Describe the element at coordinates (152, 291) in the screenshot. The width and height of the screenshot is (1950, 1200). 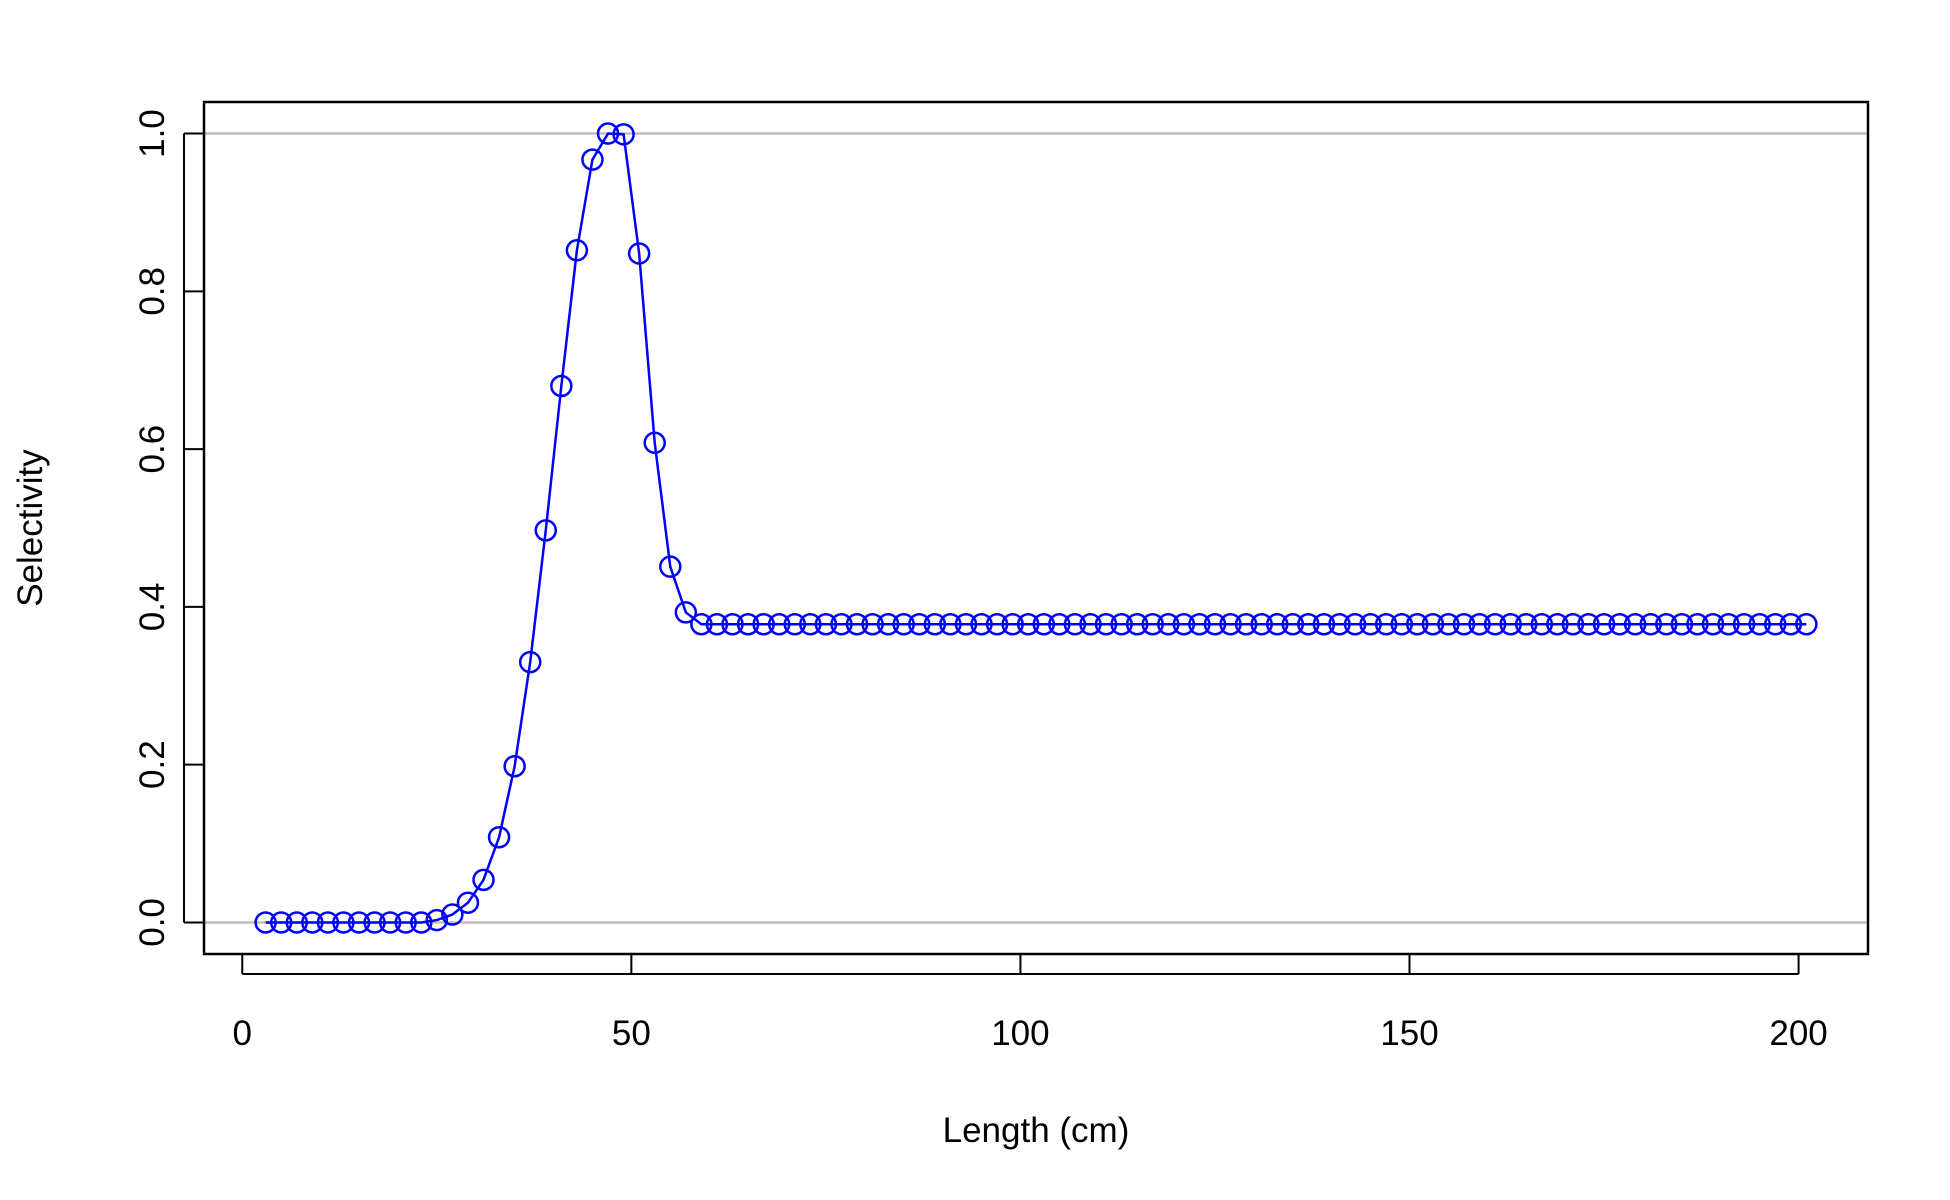
I see `y-tick-label: 0.8` at that location.